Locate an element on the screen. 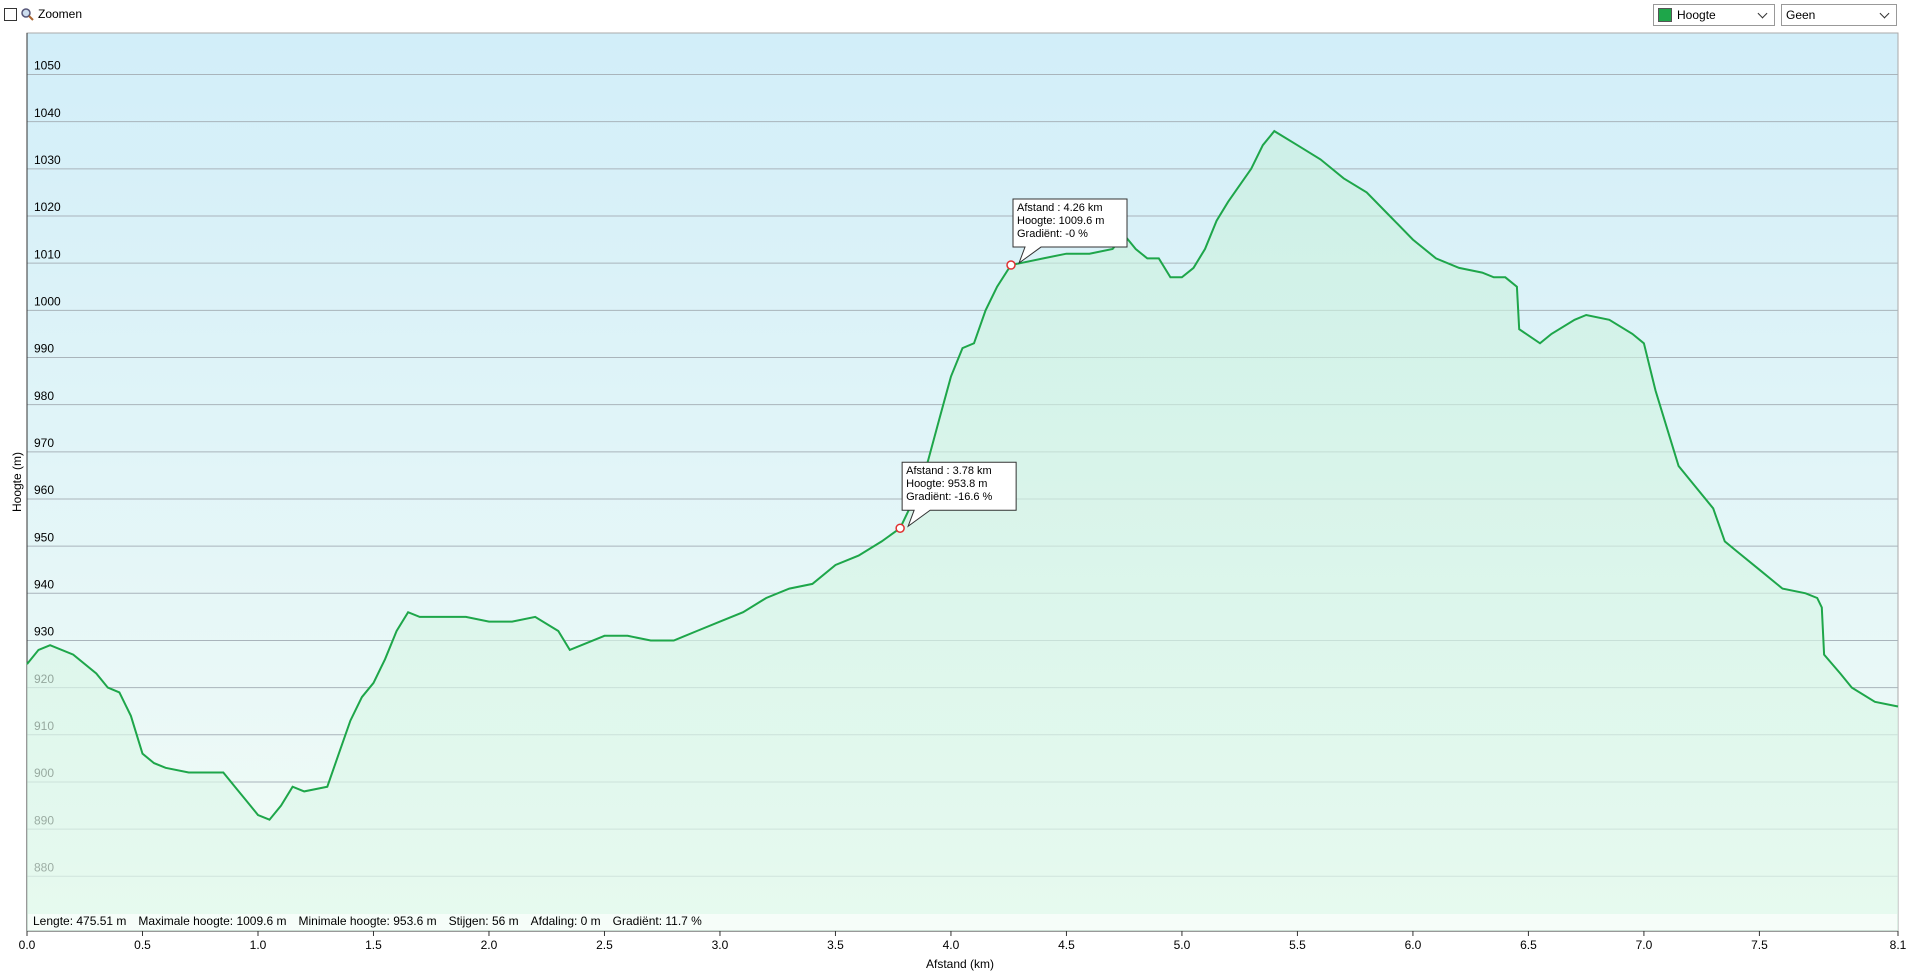  x-tick-label: 0.5 is located at coordinates (142, 945).